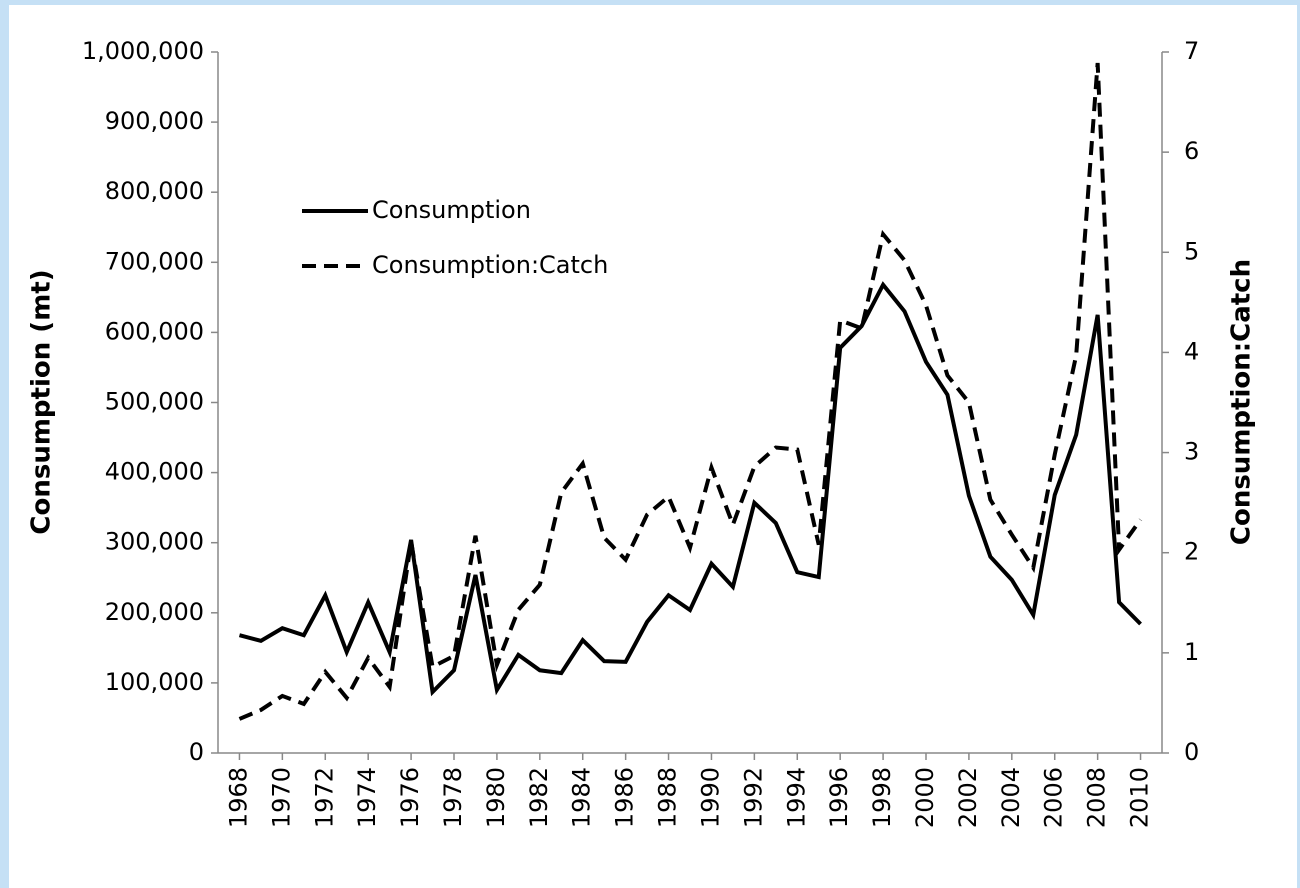 The height and width of the screenshot is (888, 1300). What do you see at coordinates (453, 797) in the screenshot?
I see `x-tick-label: 1978` at bounding box center [453, 797].